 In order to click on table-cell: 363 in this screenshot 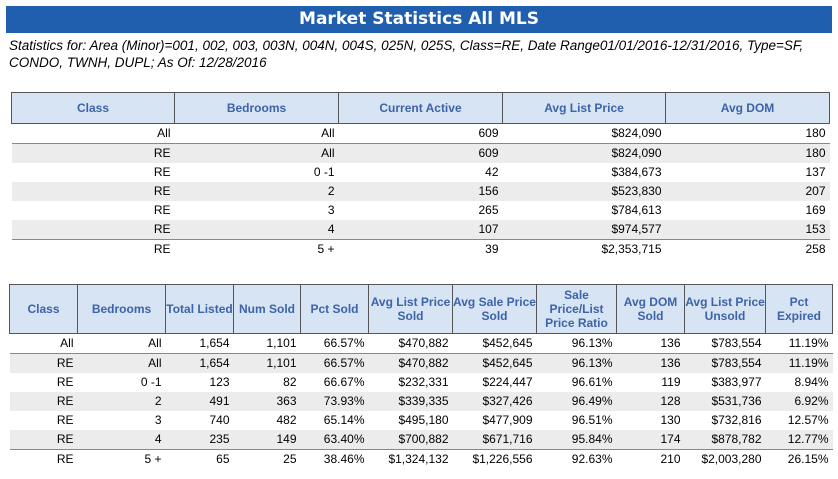, I will do `click(267, 401)`.